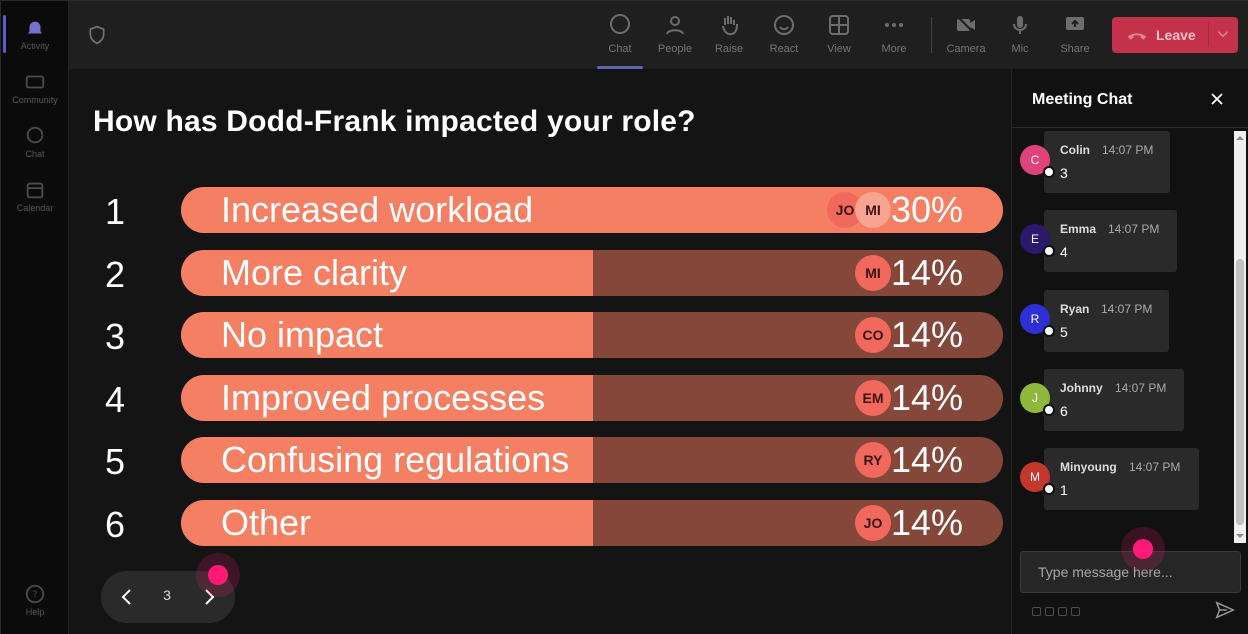 The image size is (1248, 634). I want to click on chat-message-input, so click(1130, 572).